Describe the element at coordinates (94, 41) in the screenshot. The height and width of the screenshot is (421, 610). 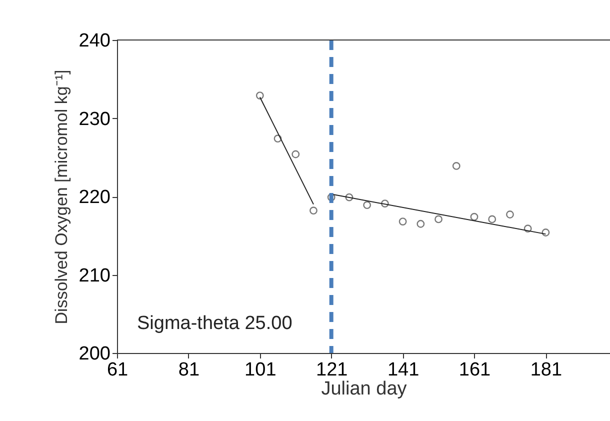
I see `y-tick-label: 240` at that location.